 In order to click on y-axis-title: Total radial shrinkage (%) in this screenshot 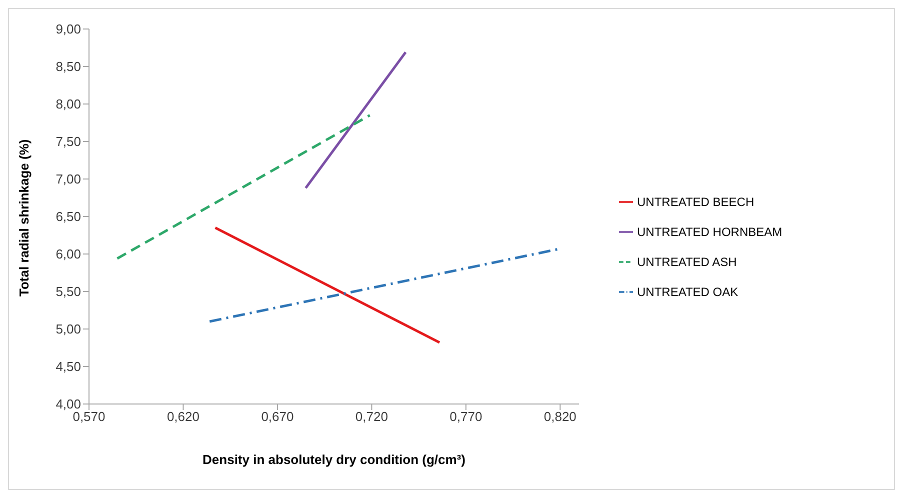, I will do `click(24, 217)`.